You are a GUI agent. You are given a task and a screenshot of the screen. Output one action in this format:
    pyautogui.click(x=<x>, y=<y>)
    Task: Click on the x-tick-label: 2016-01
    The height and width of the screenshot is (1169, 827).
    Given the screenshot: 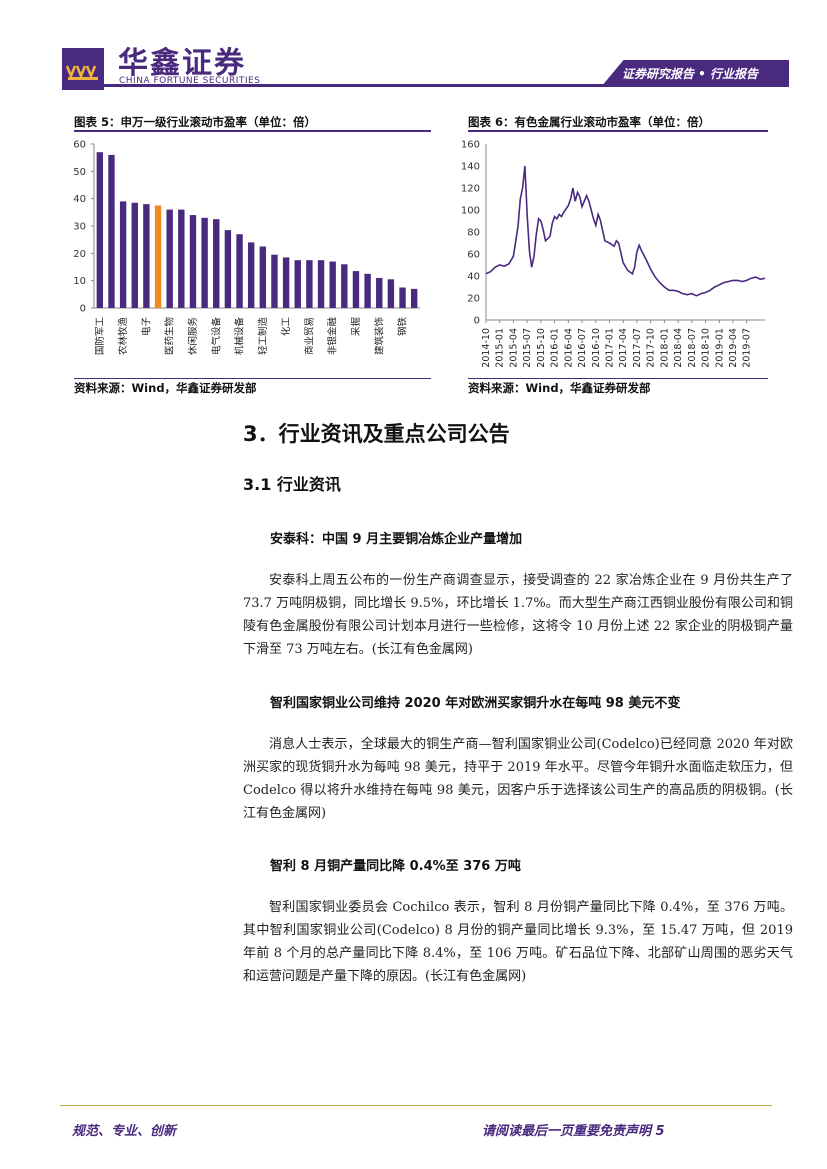 What is the action you would take?
    pyautogui.click(x=555, y=348)
    